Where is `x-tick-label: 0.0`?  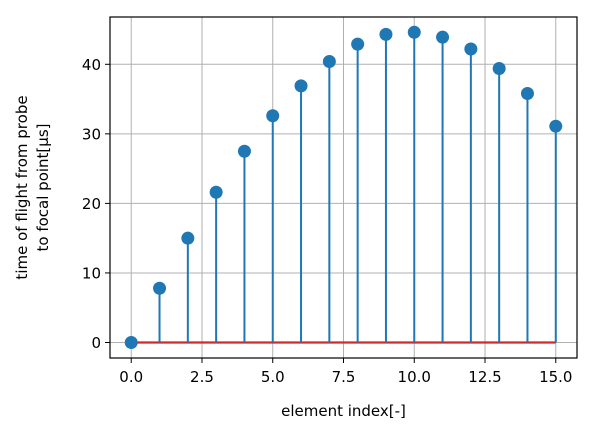 x-tick-label: 0.0 is located at coordinates (131, 377).